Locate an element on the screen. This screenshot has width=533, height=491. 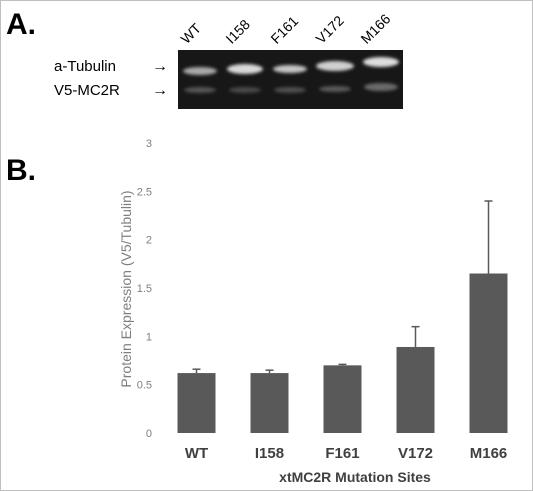
band-label-tubulin: a-Tubulin is located at coordinates (85, 66).